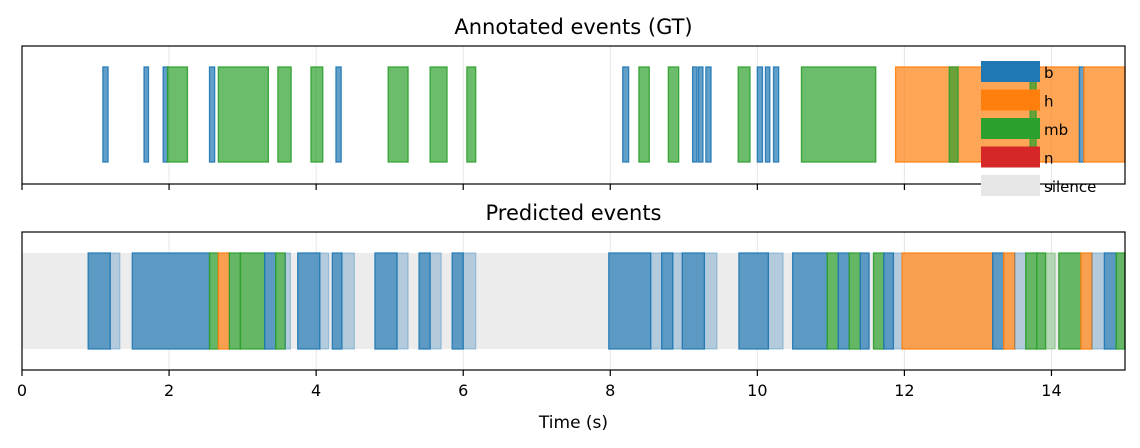  I want to click on panel-title: Annotated events (GT), so click(573, 27).